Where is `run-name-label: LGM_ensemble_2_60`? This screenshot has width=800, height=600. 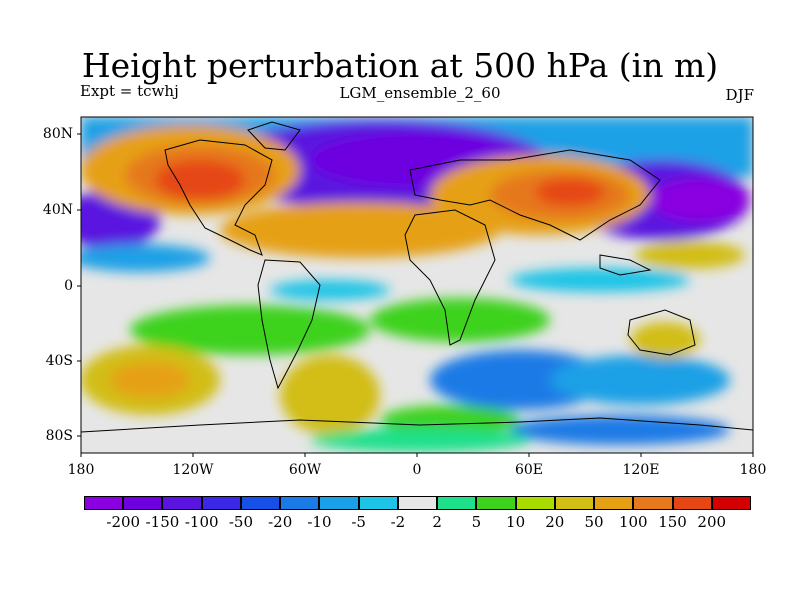
run-name-label: LGM_ensemble_2_60 is located at coordinates (420, 93).